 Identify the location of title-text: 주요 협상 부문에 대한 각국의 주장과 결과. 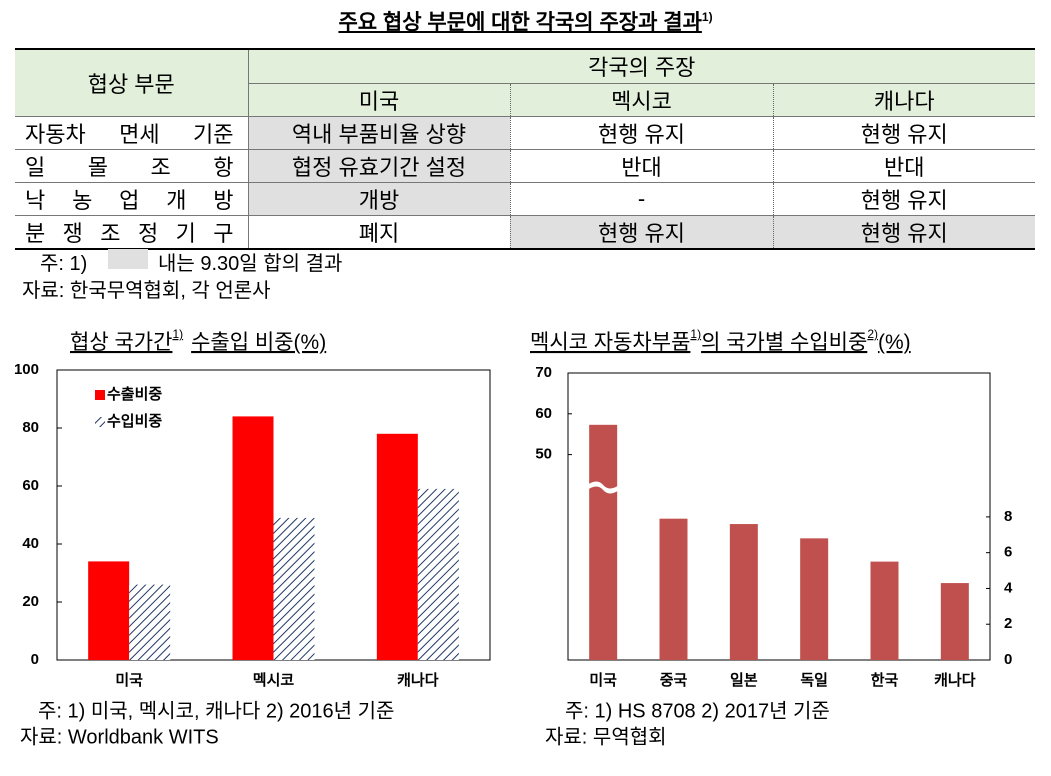
(520, 22).